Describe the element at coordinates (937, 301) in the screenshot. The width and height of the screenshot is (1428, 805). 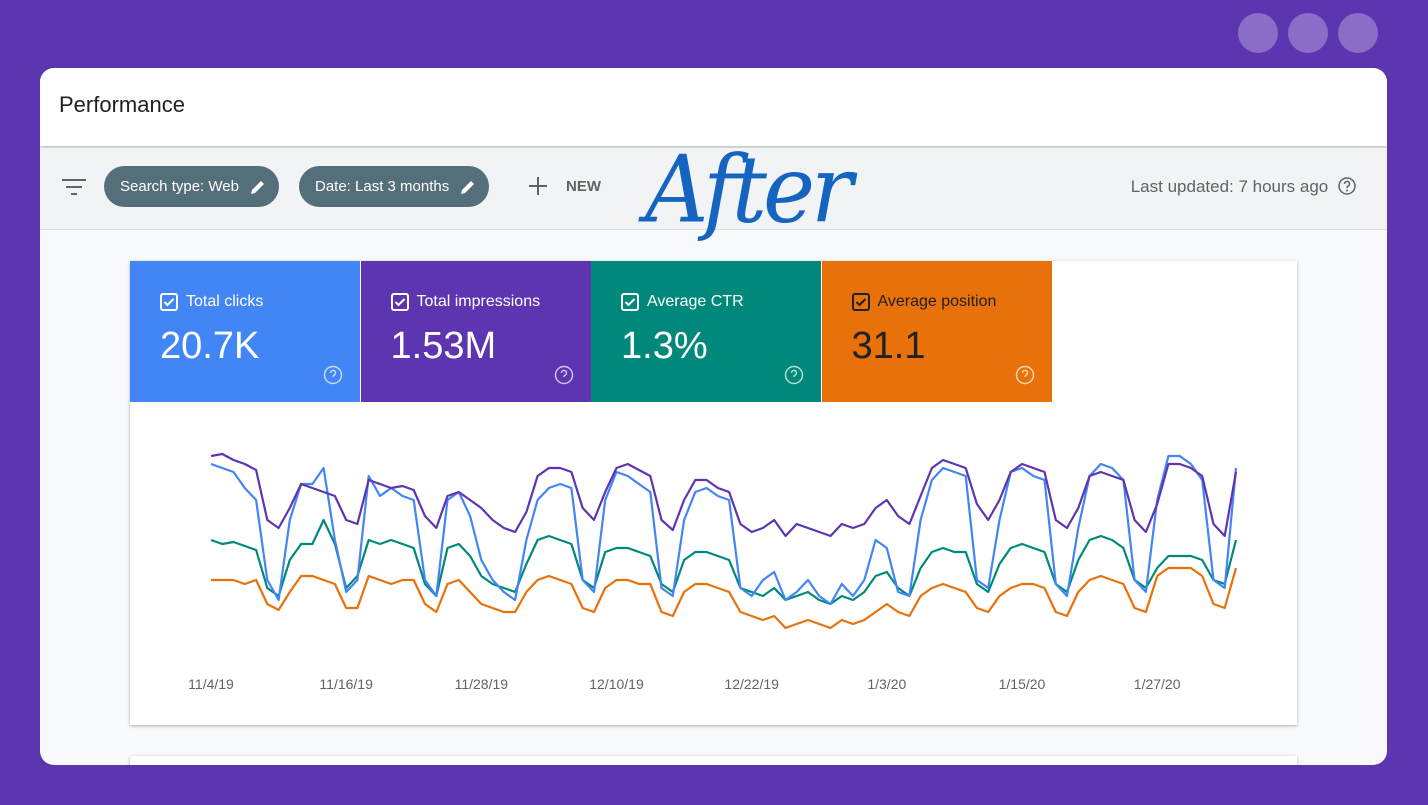
I see `metric-label: Average position` at that location.